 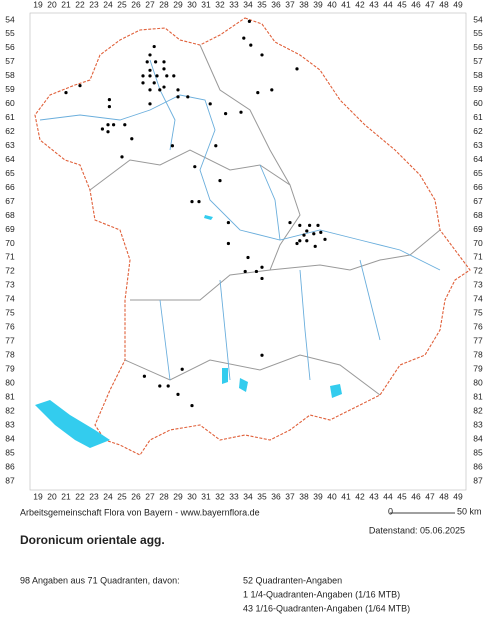 I want to click on x-label: 33, so click(x=234, y=4).